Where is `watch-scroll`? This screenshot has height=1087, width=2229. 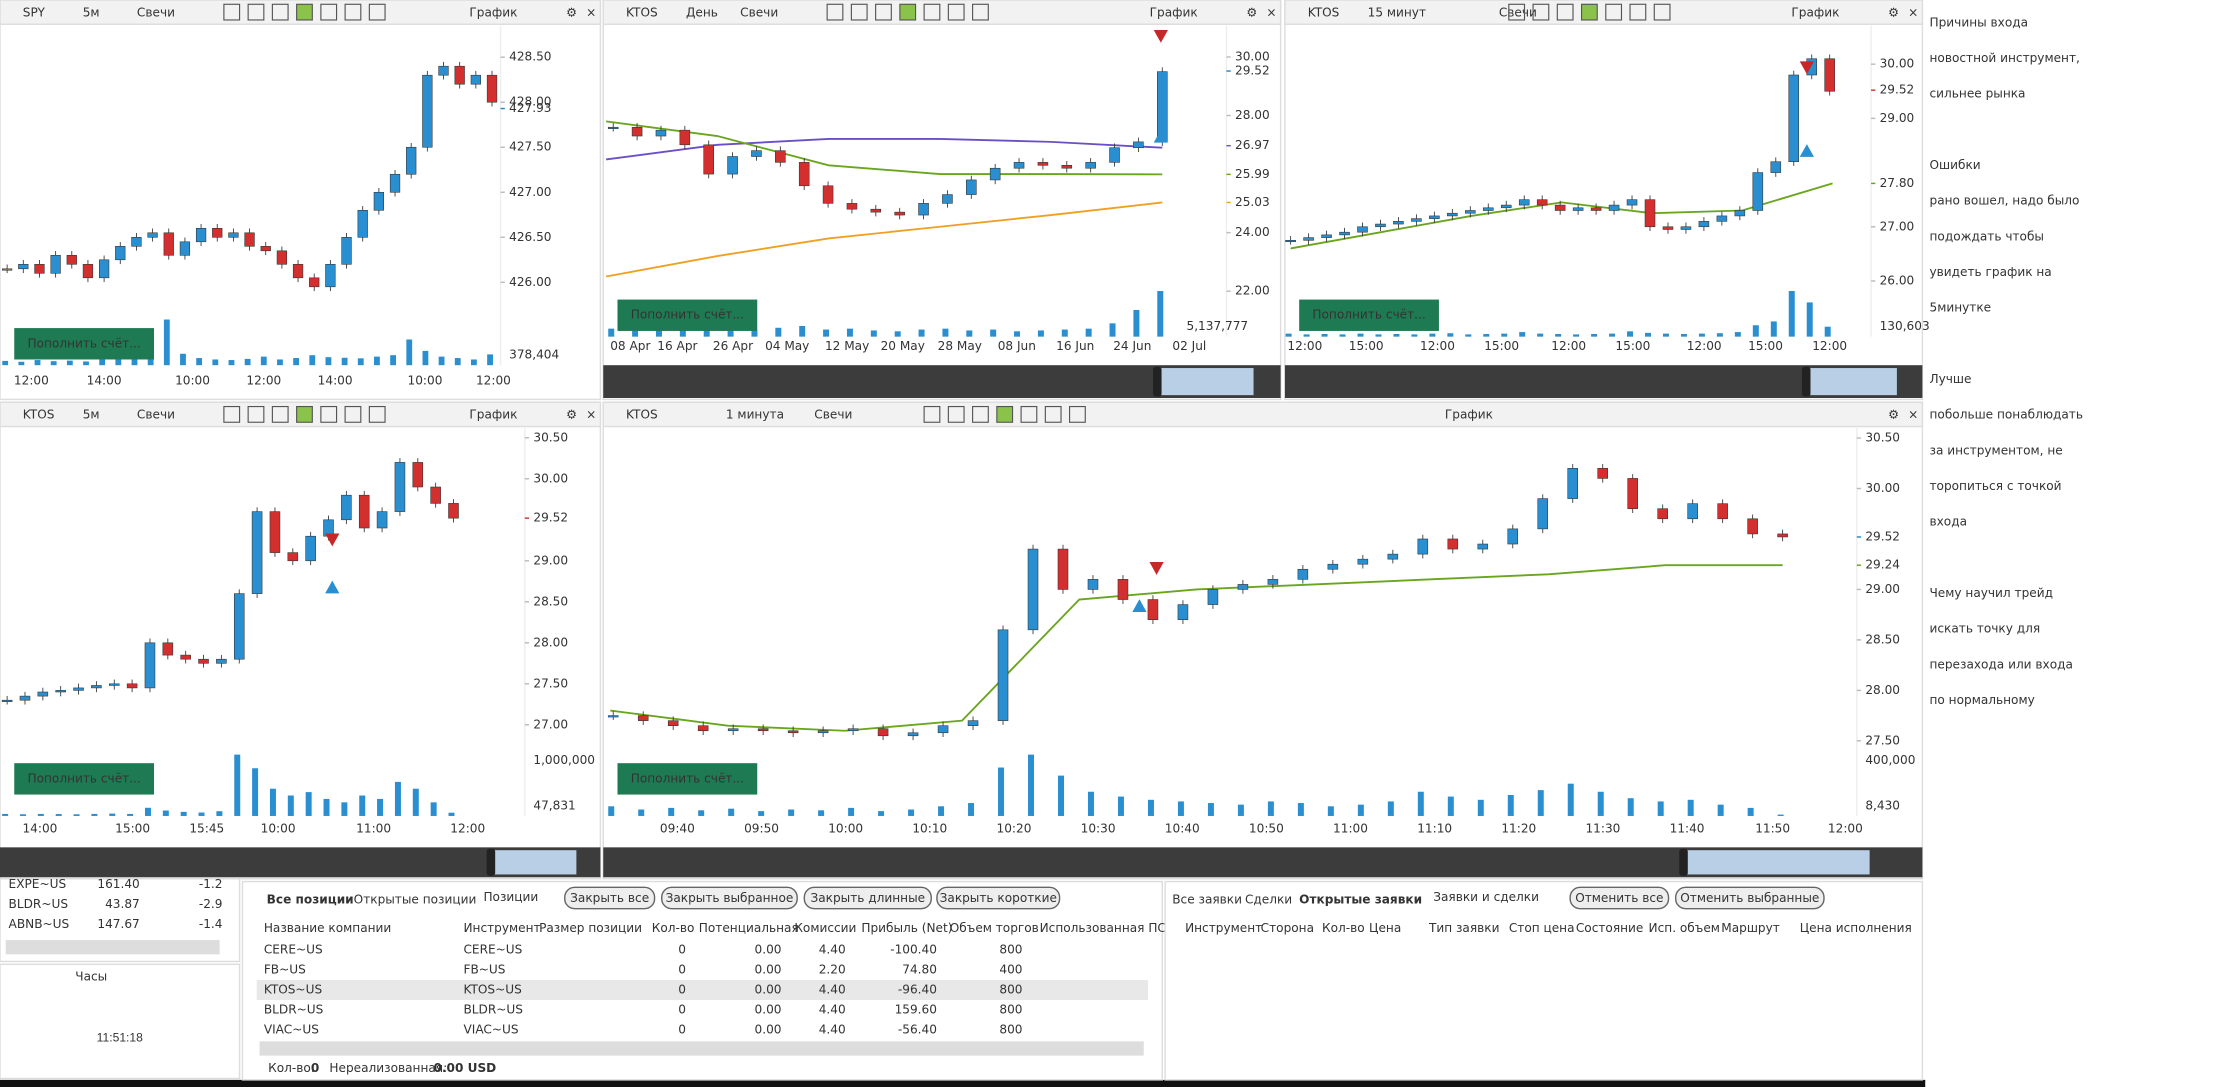 watch-scroll is located at coordinates (112, 947).